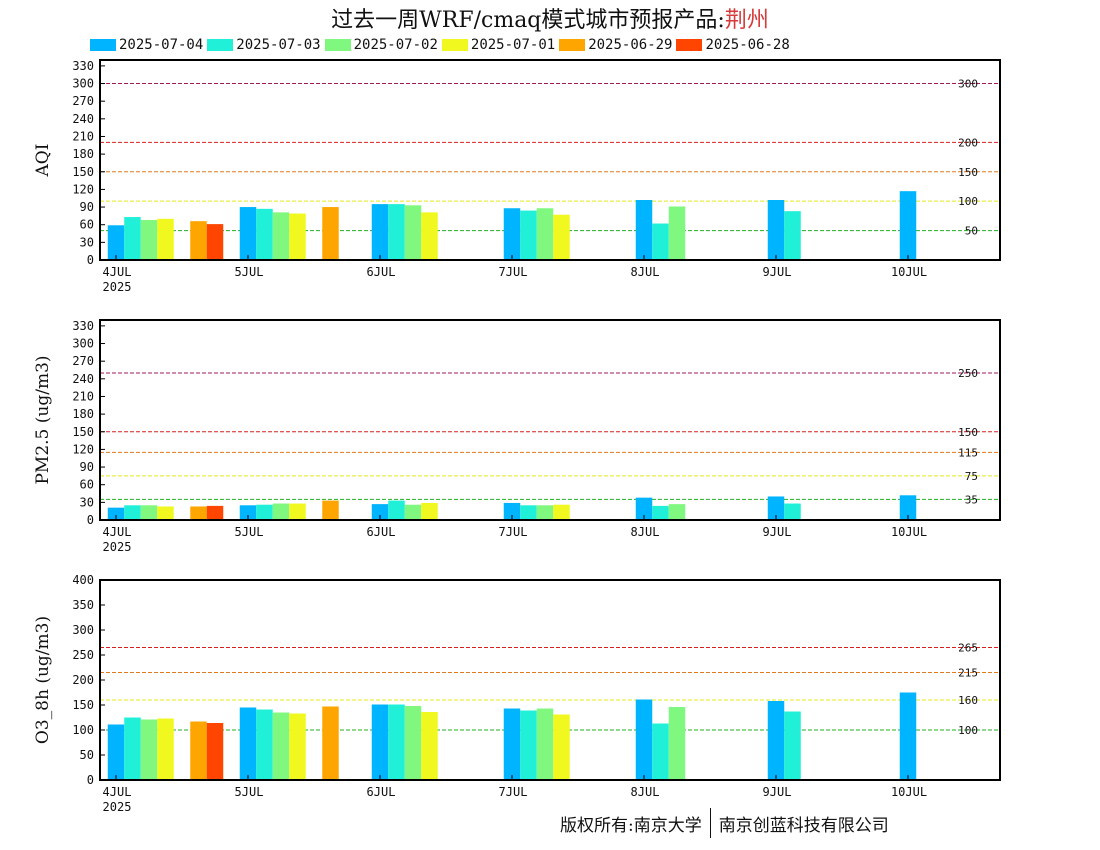  I want to click on threshold-label: 150, so click(968, 432).